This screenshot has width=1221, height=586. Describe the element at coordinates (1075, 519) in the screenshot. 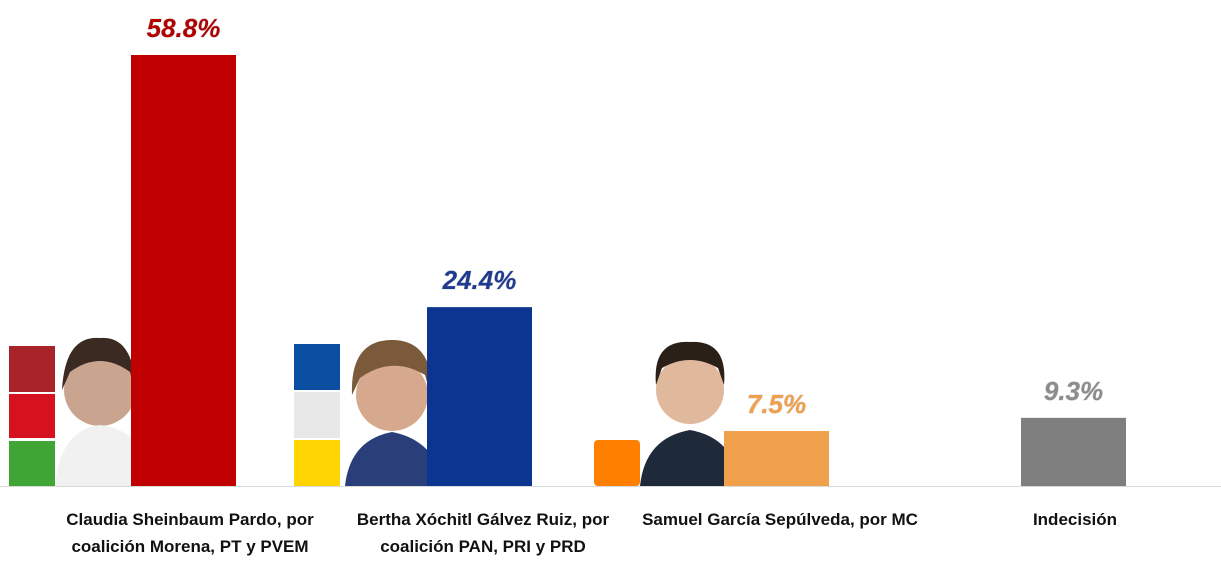

I see `category-label: Indecisión` at that location.